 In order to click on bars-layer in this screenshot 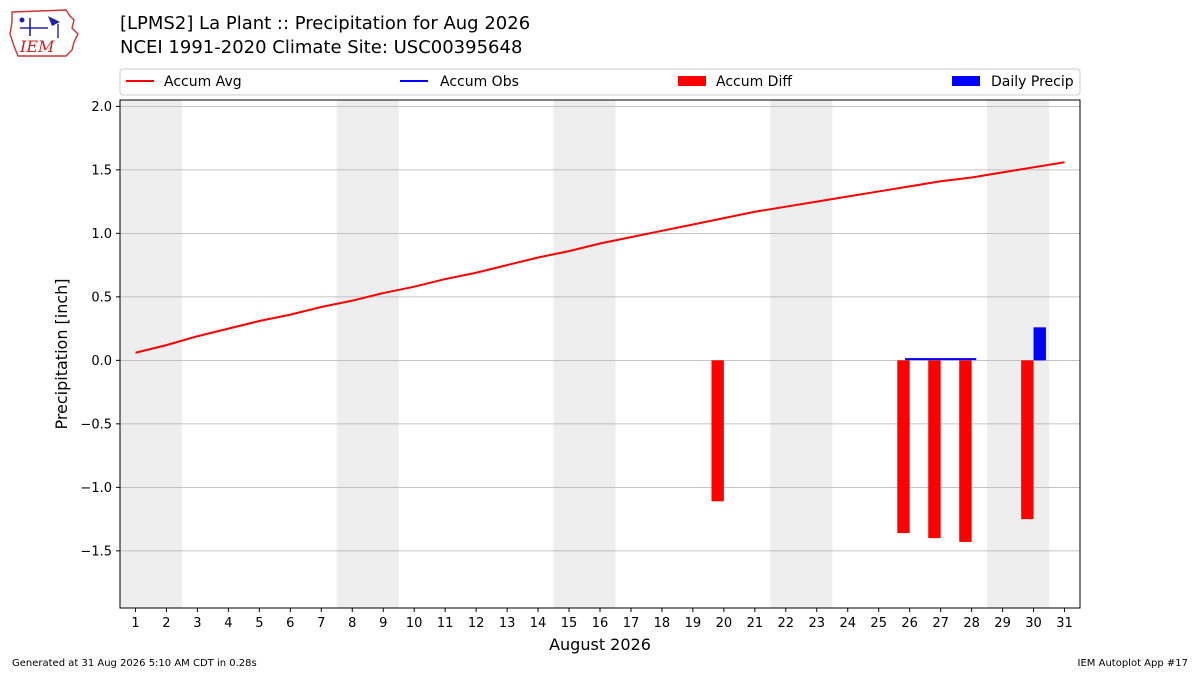, I will do `click(878, 434)`.